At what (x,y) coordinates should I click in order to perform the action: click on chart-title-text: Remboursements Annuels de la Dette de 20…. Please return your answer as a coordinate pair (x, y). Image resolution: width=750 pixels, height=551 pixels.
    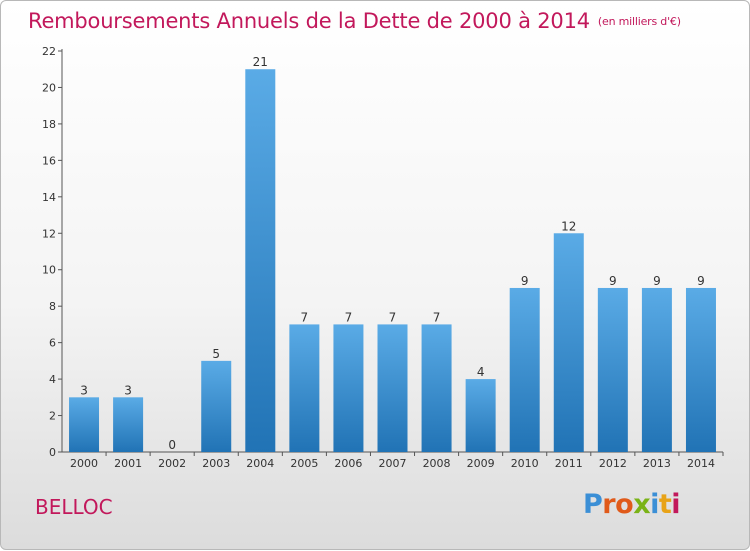
    Looking at the image, I should click on (309, 21).